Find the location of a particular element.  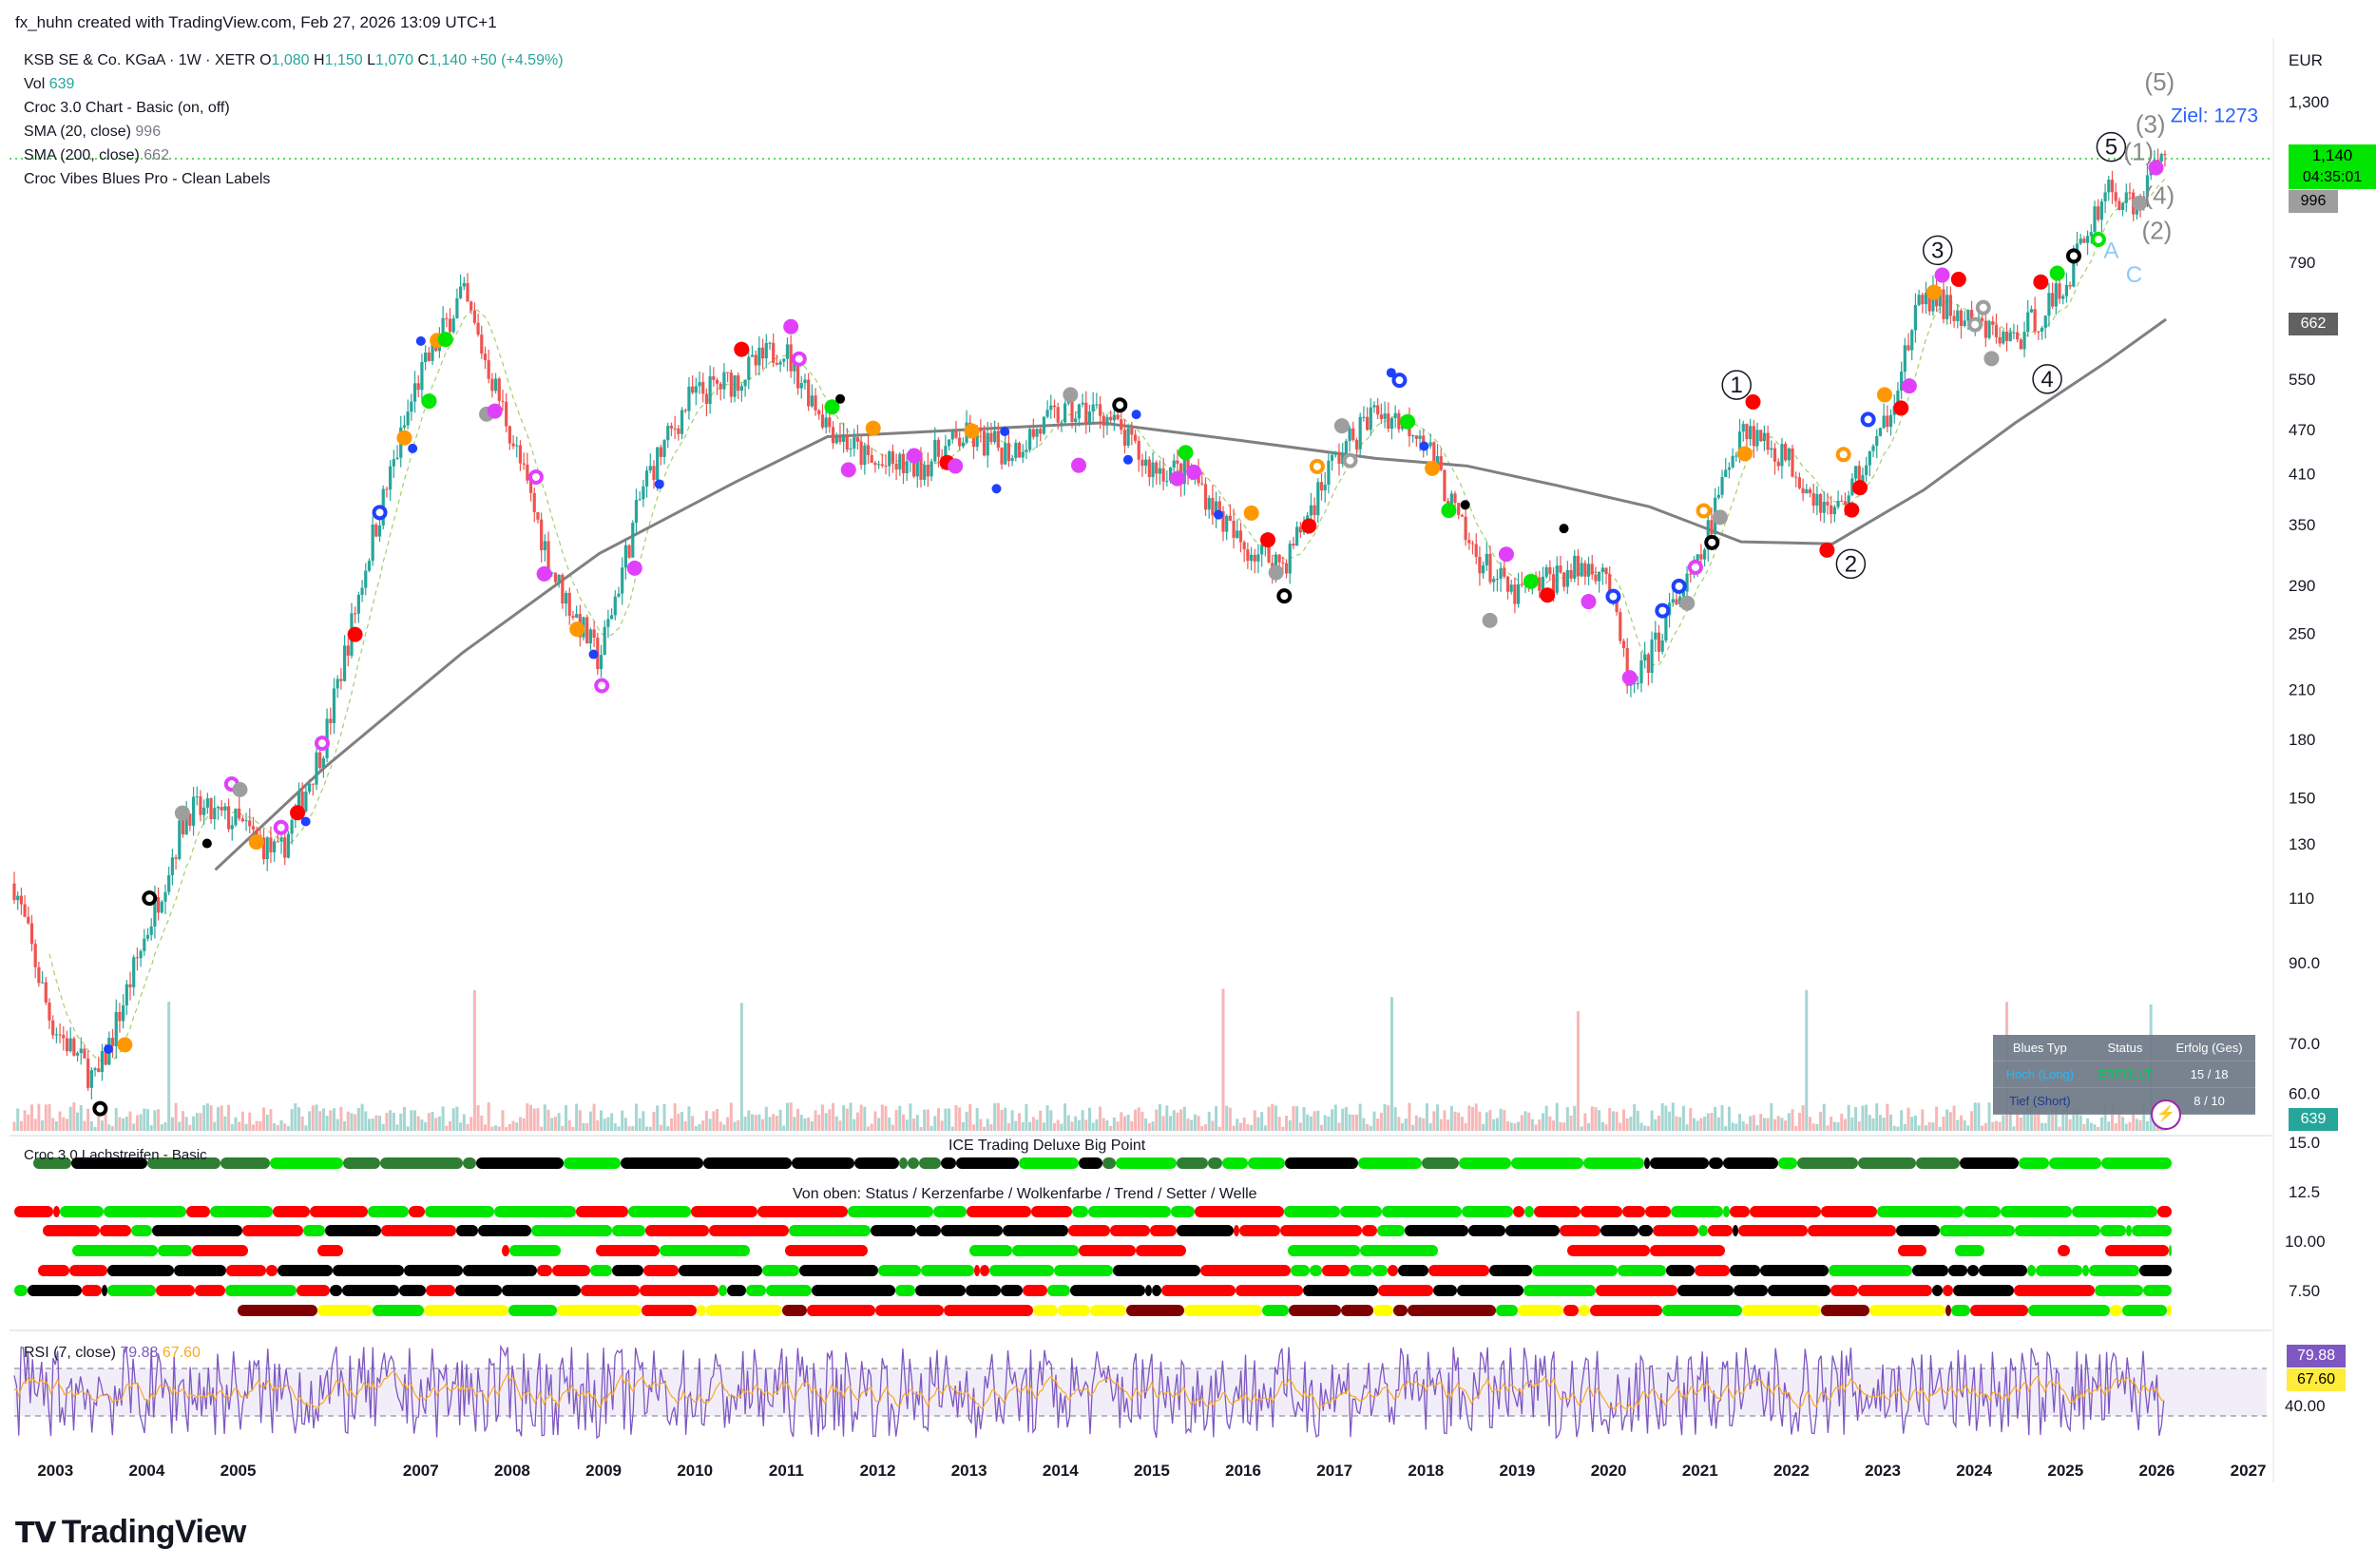

tradingview-logo: 𝗧𝗩 TradingView is located at coordinates (130, 1532).